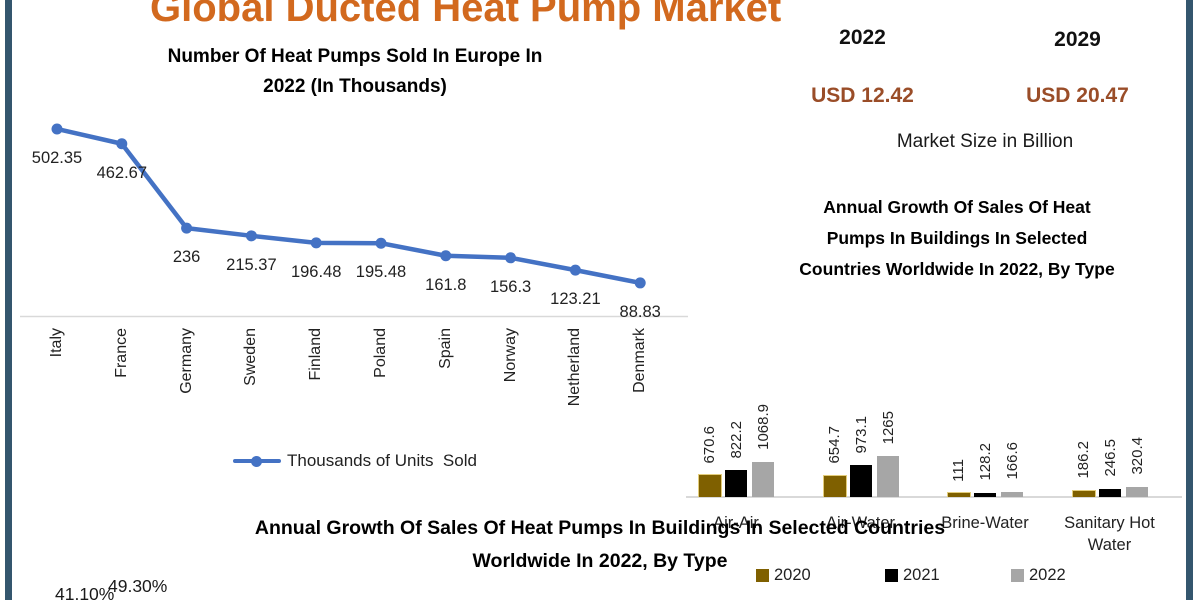  What do you see at coordinates (860, 523) in the screenshot?
I see `bar-category-label: Air-Water` at bounding box center [860, 523].